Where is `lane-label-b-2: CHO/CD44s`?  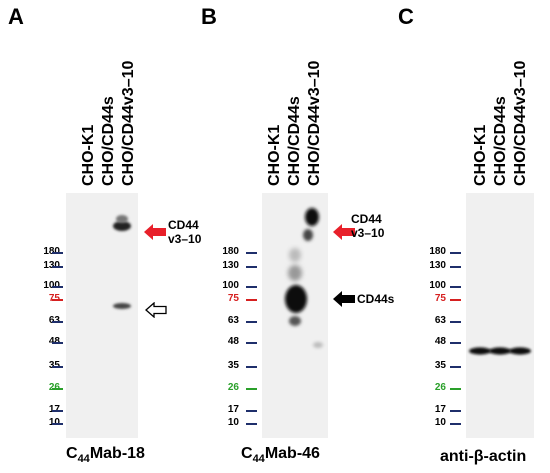 lane-label-b-2: CHO/CD44s is located at coordinates (294, 141).